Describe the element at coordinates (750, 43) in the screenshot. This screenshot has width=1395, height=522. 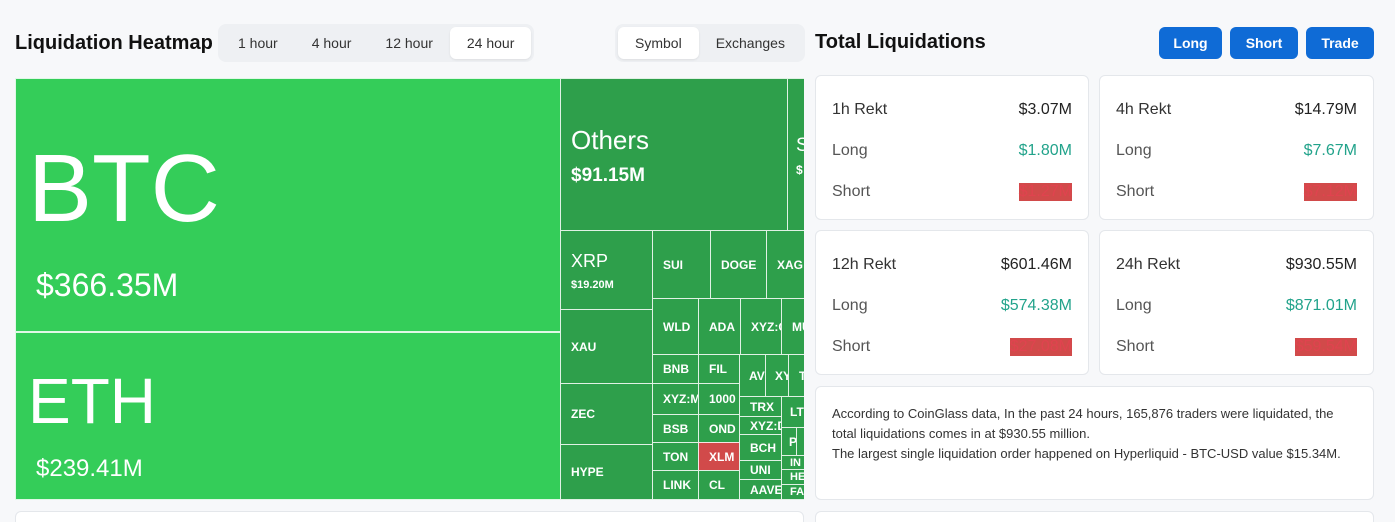
I see `view-option-exchanges: Exchanges` at that location.